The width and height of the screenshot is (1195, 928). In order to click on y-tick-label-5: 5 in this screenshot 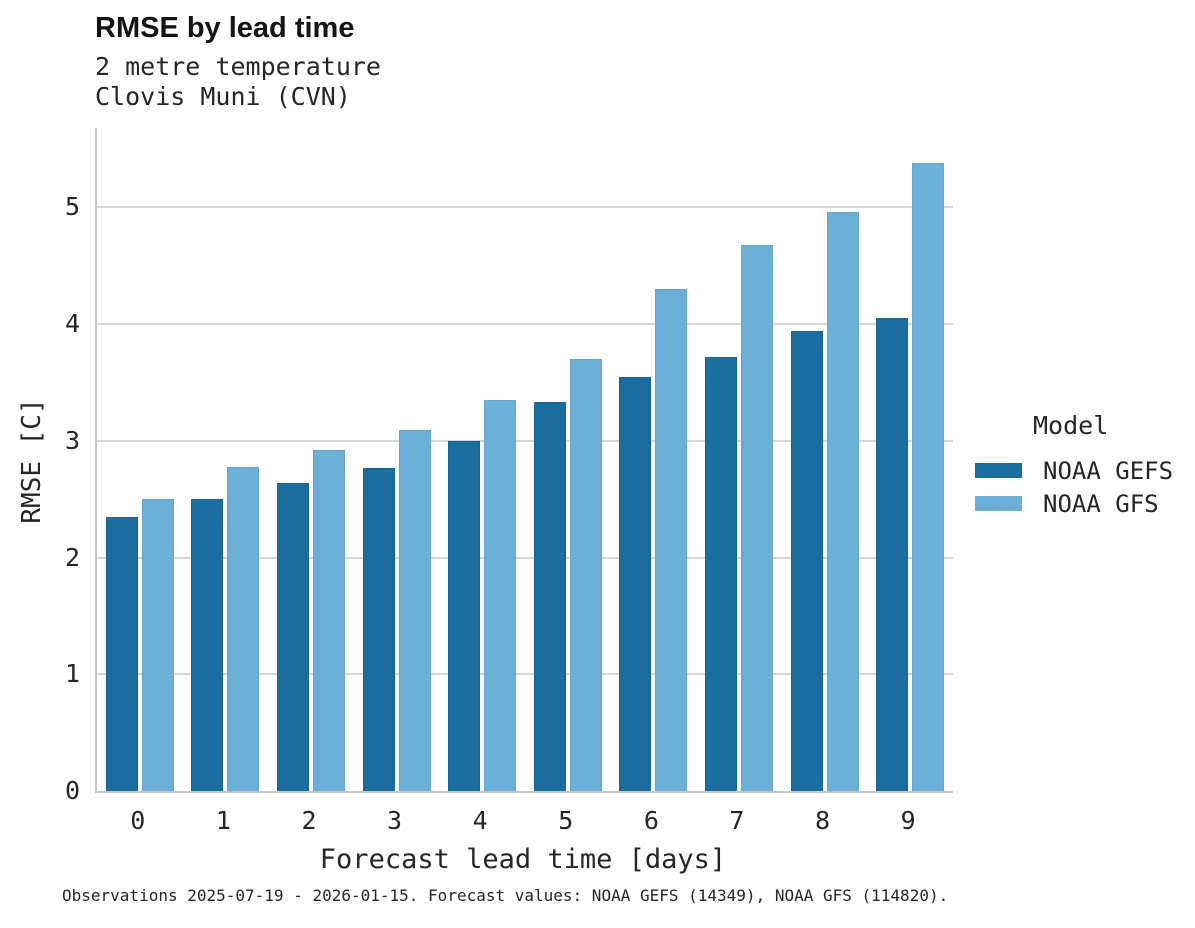, I will do `click(72, 207)`.